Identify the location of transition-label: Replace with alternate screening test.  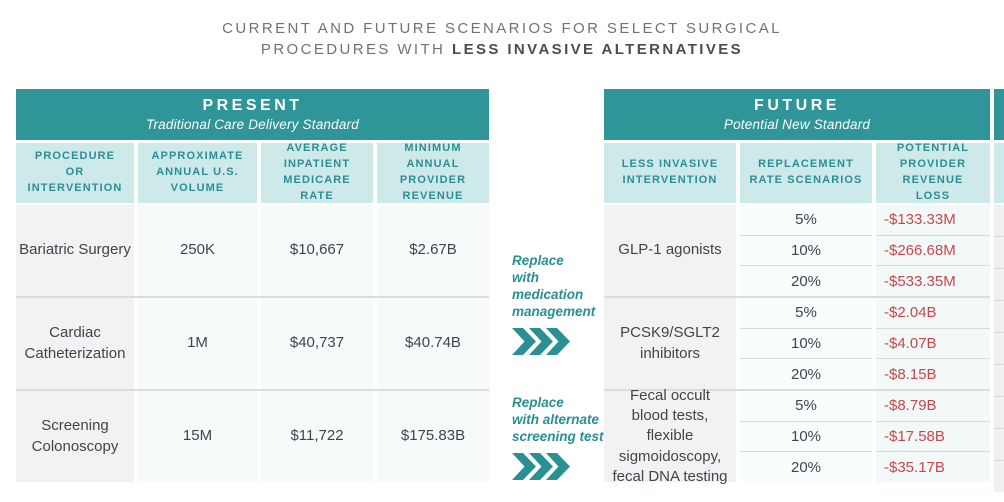
(558, 419).